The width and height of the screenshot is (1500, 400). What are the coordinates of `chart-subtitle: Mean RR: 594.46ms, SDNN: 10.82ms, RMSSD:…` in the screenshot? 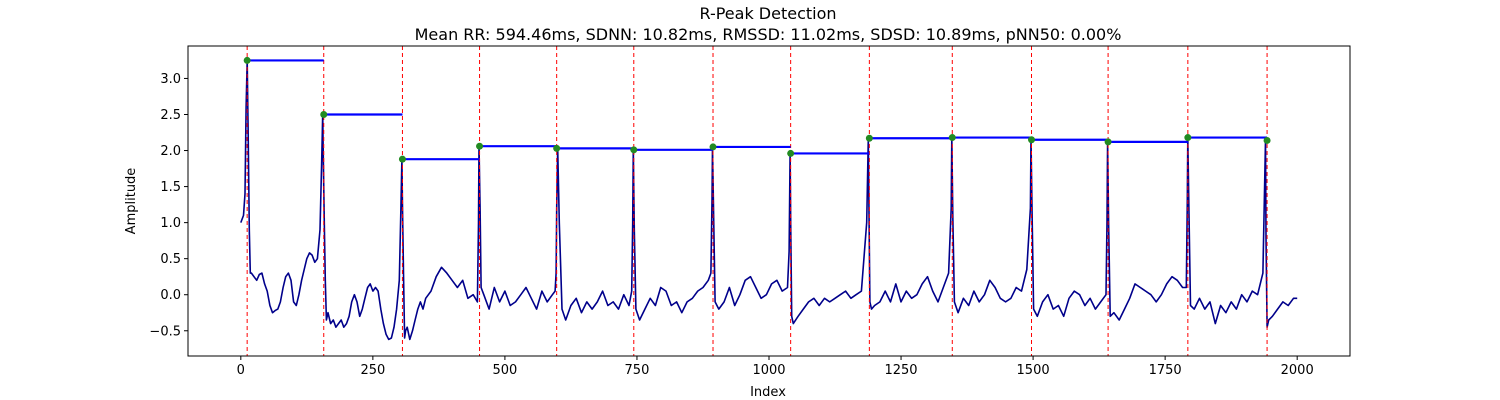 It's located at (768, 34).